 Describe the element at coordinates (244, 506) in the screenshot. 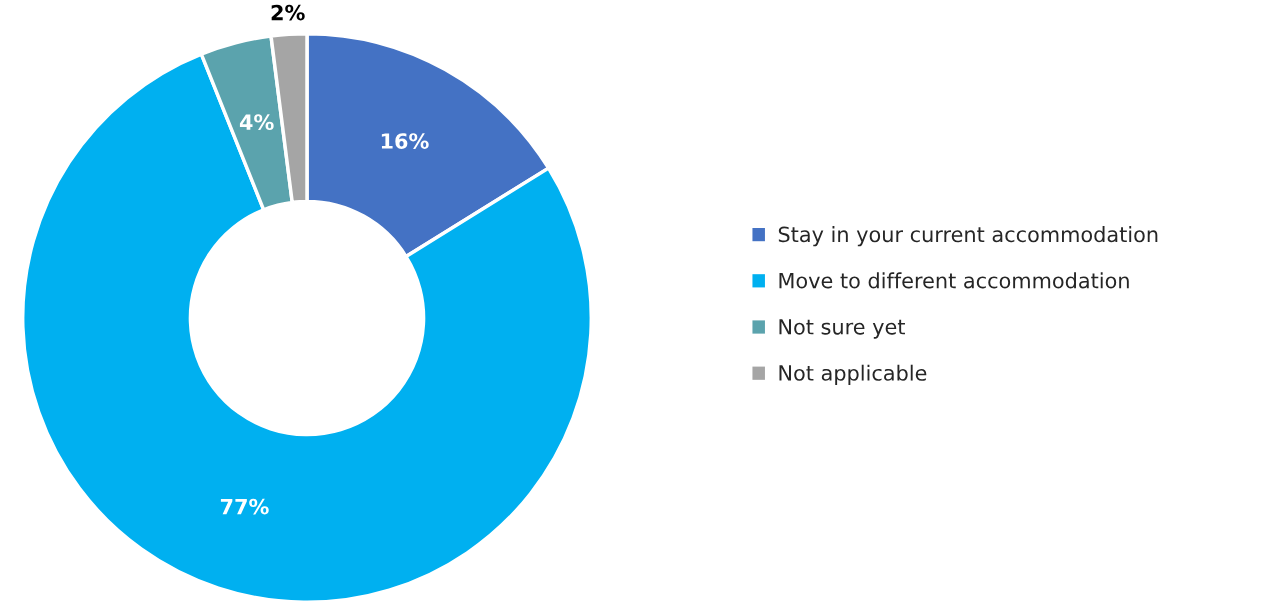

I see `data-label: 77%` at that location.